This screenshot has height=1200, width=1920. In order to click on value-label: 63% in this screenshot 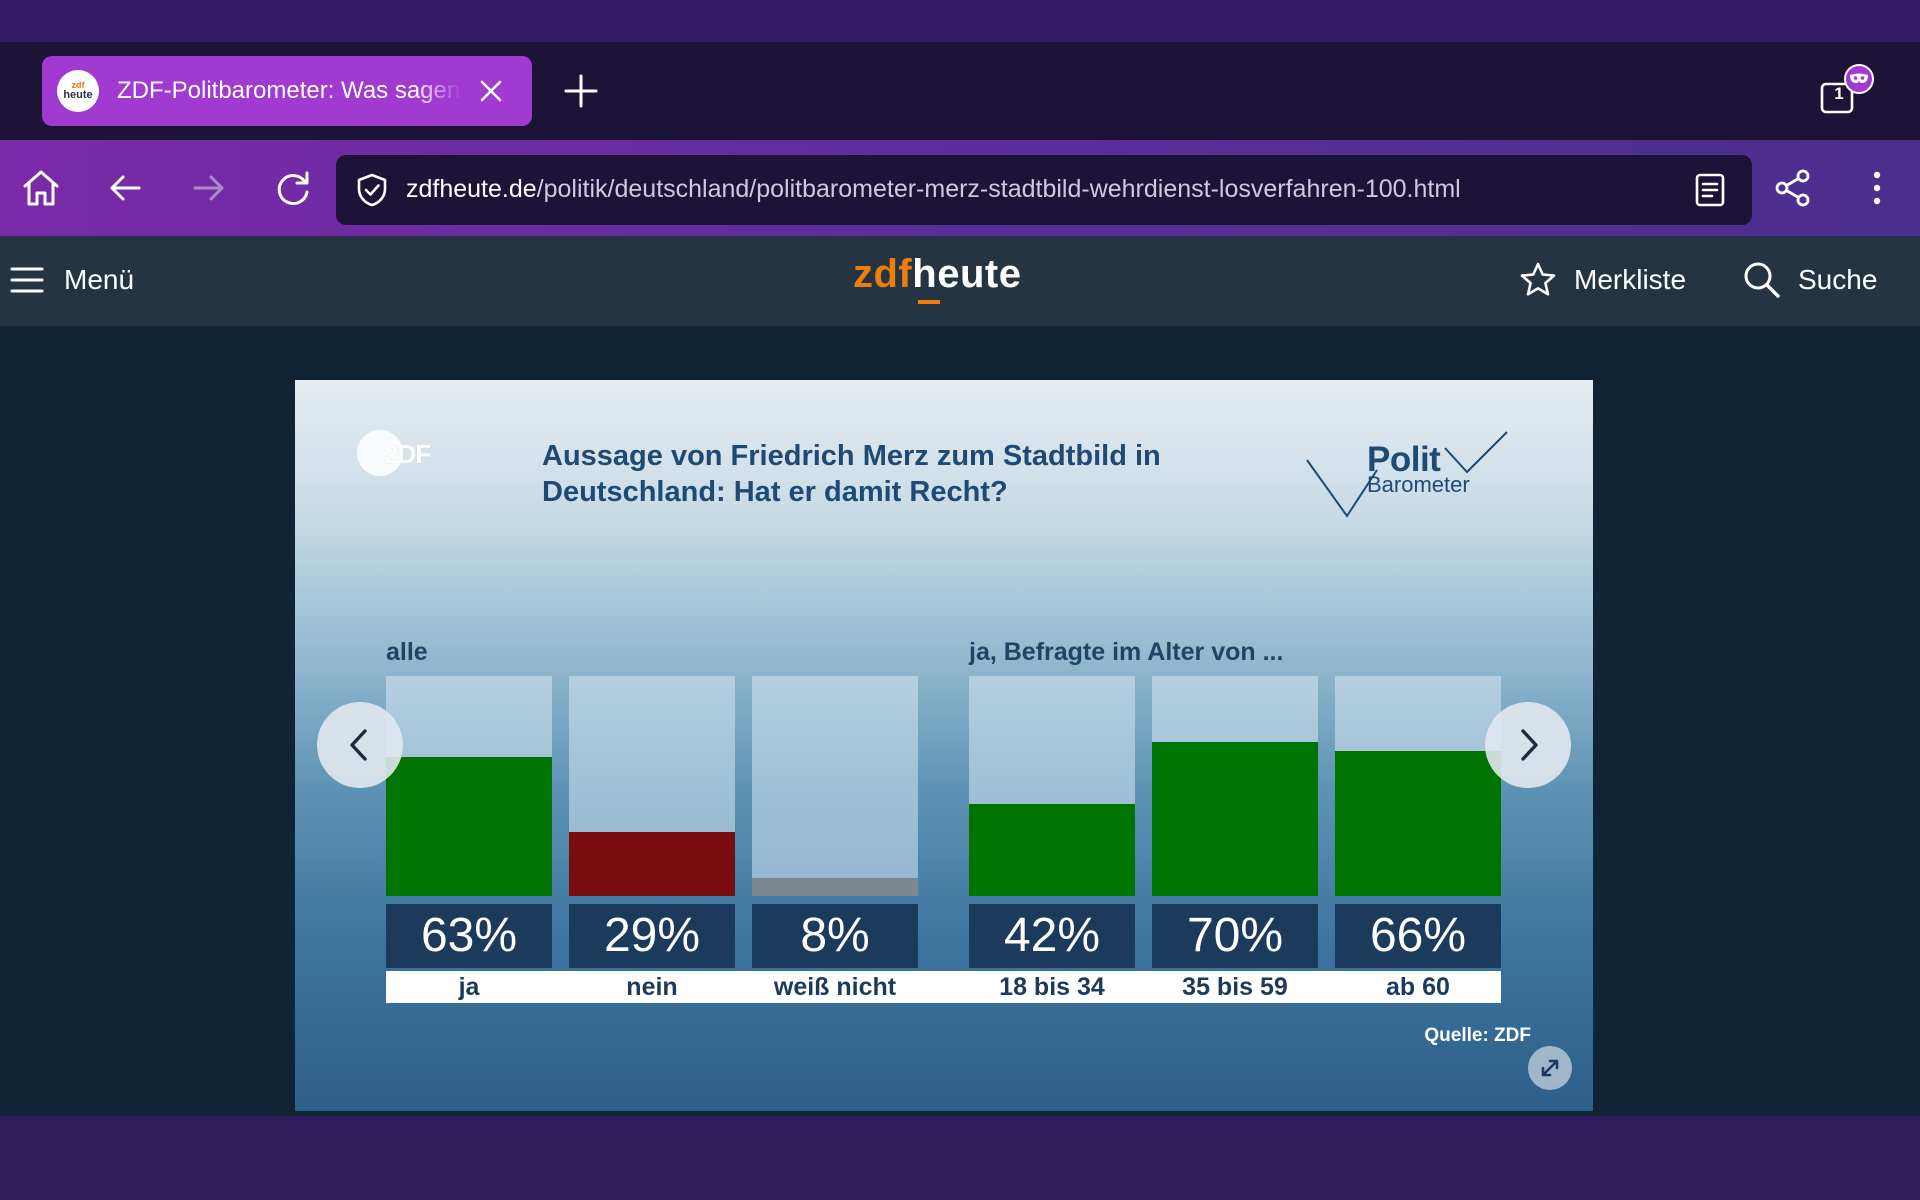, I will do `click(469, 936)`.